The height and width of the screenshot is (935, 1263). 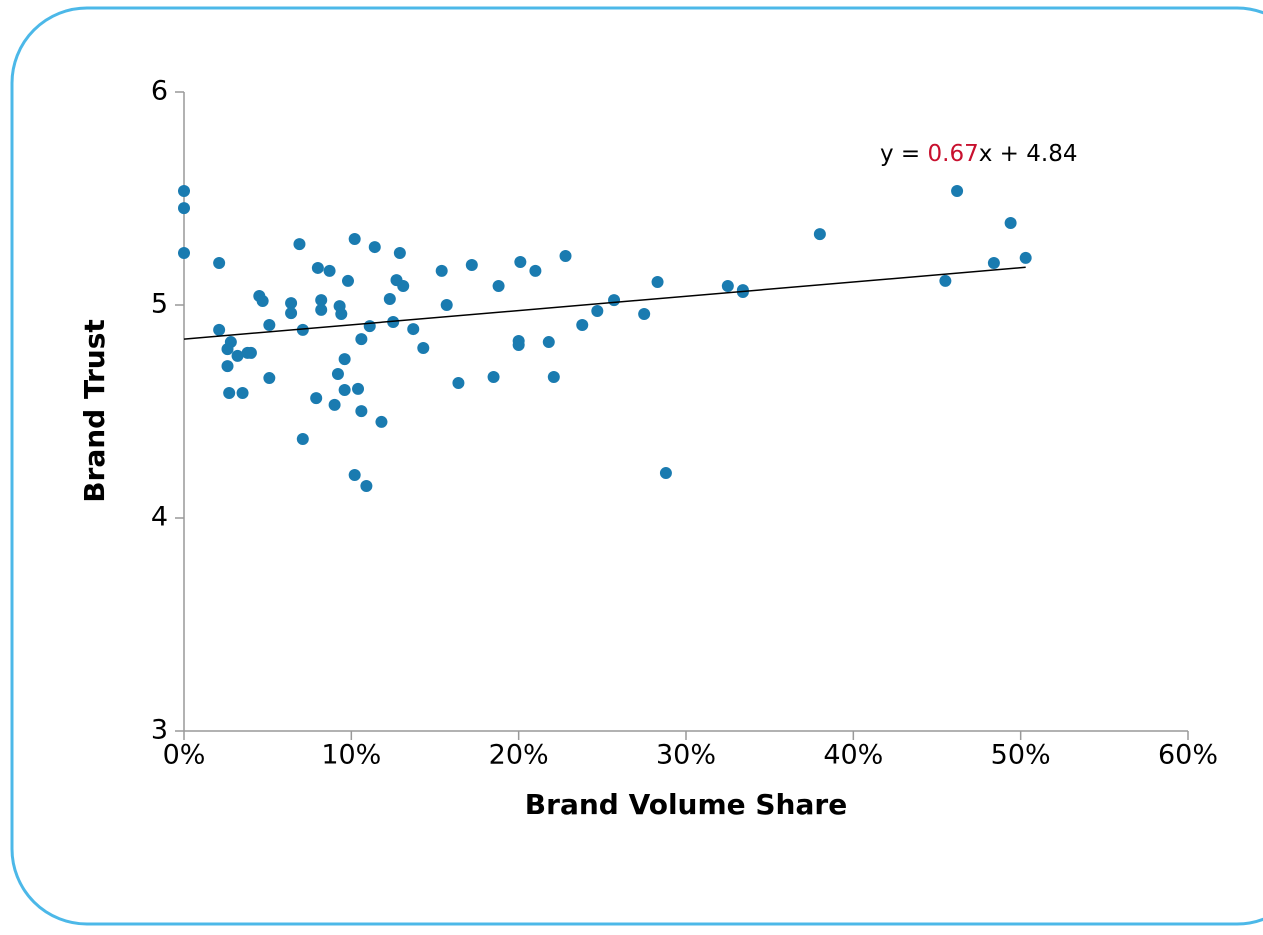 I want to click on equation-part: x +, so click(x=1003, y=154).